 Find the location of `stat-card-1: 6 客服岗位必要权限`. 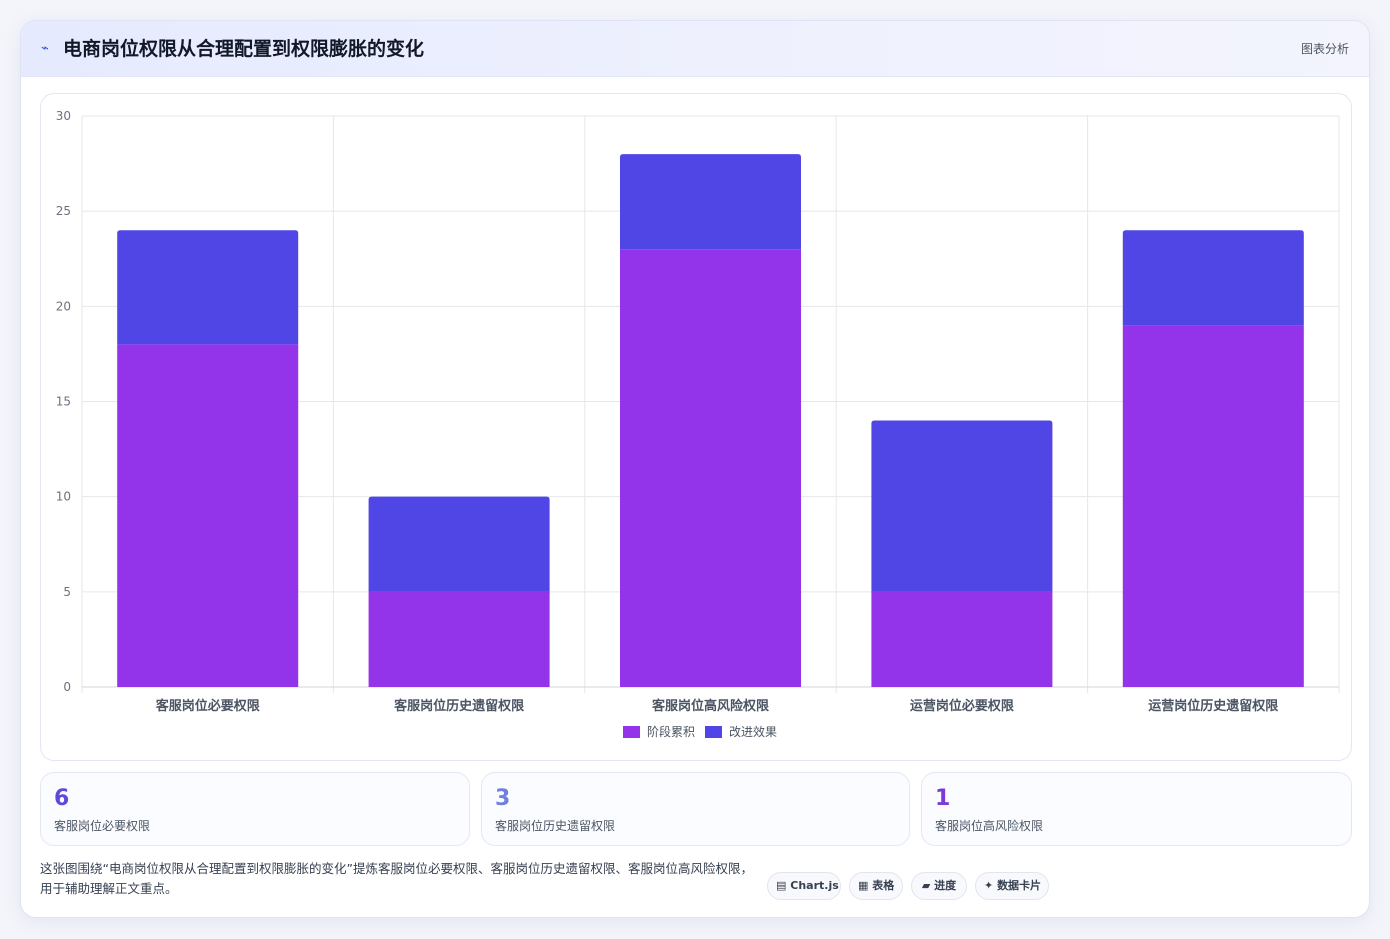

stat-card-1: 6 客服岗位必要权限 is located at coordinates (255, 809).